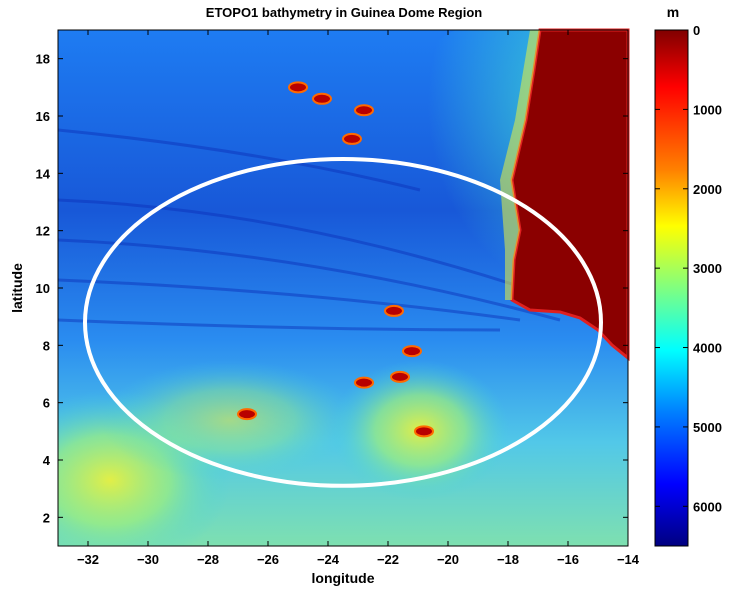 The height and width of the screenshot is (590, 733). I want to click on y-tick-label: 8, so click(46, 345).